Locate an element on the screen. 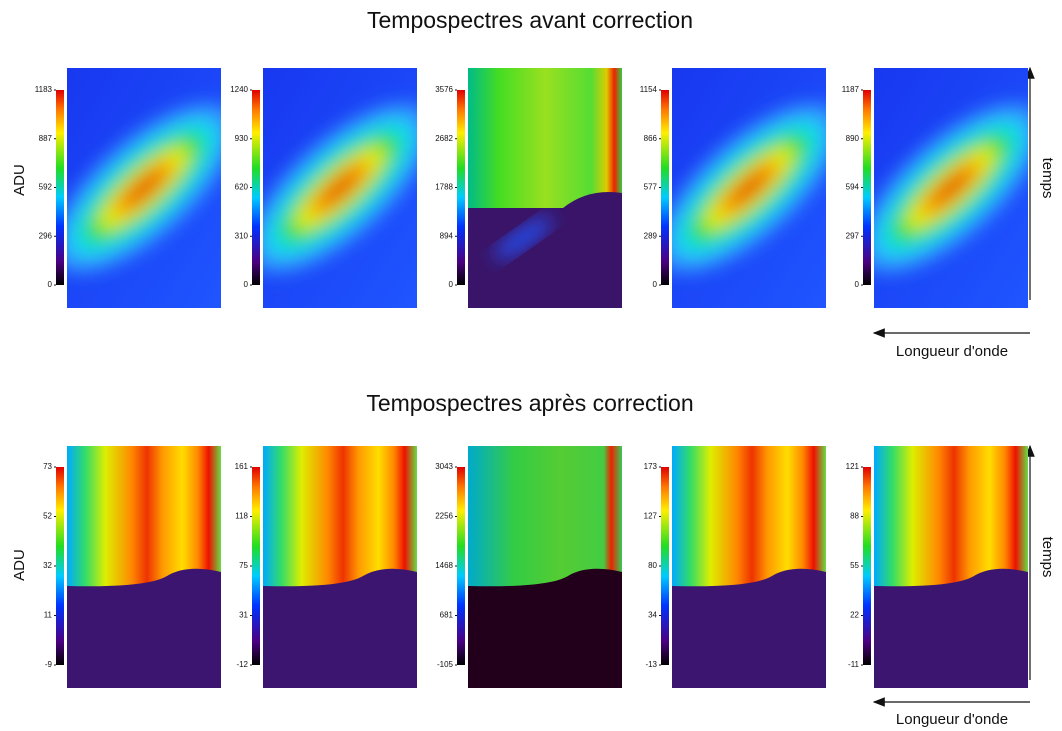  colorbar-tick-label: 866 is located at coordinates (651, 138).